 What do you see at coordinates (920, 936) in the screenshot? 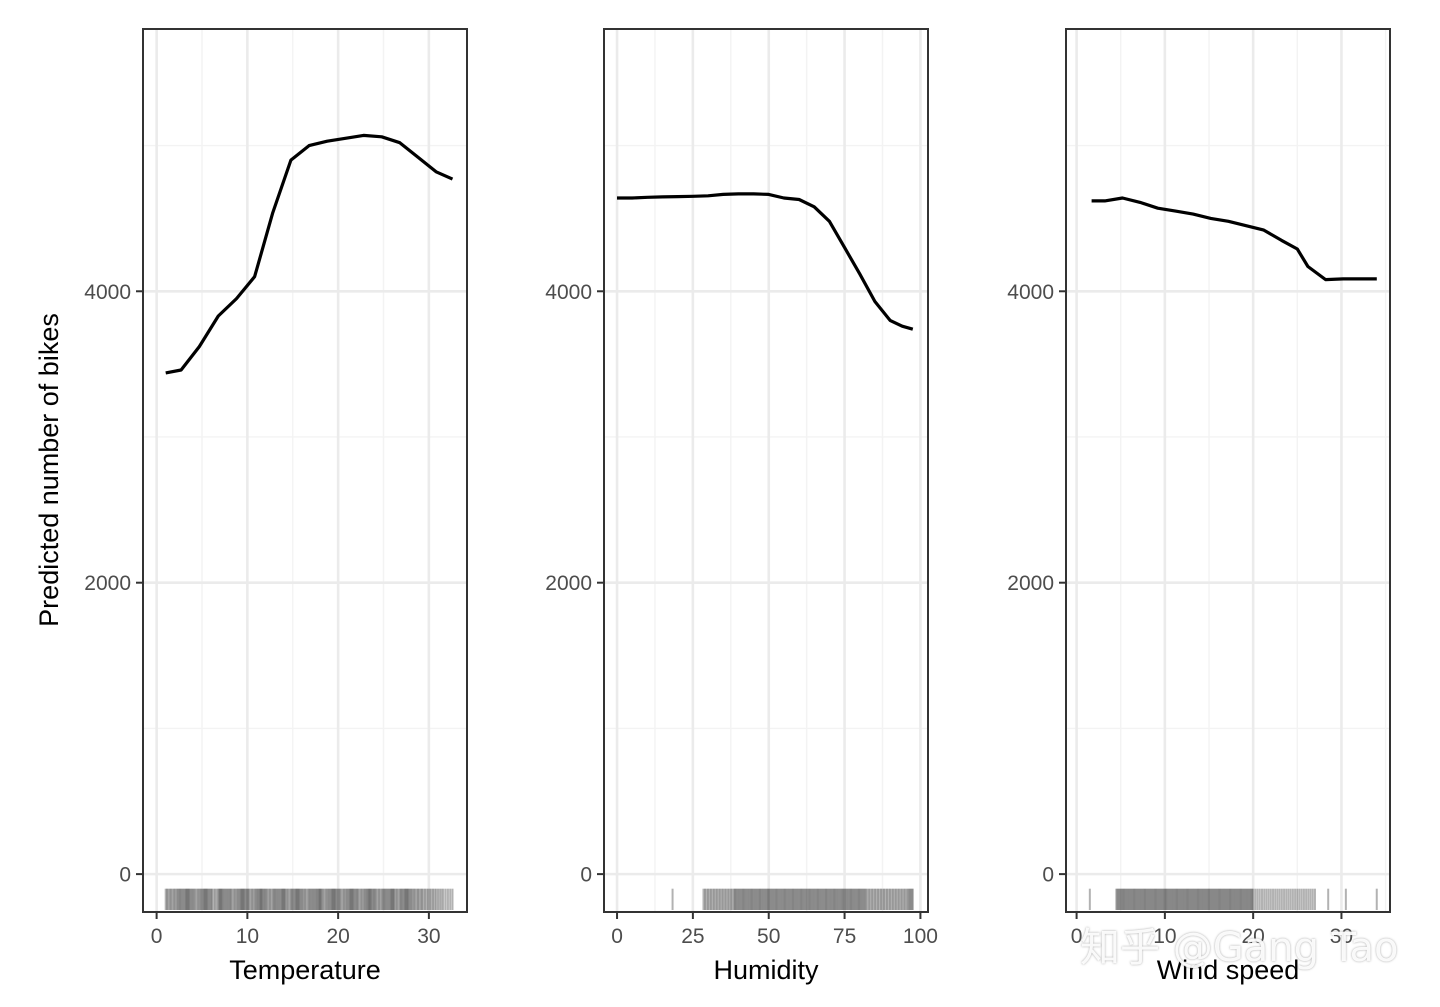
I see `x-tick-label: 100` at bounding box center [920, 936].